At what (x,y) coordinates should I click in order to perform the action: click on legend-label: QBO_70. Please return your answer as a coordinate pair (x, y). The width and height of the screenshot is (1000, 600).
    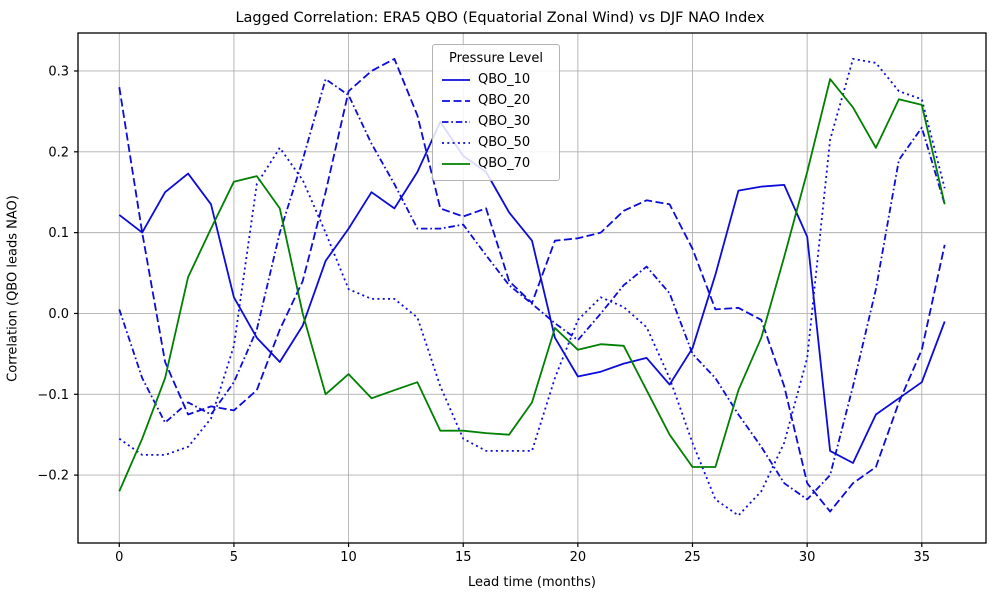
    Looking at the image, I should click on (504, 163).